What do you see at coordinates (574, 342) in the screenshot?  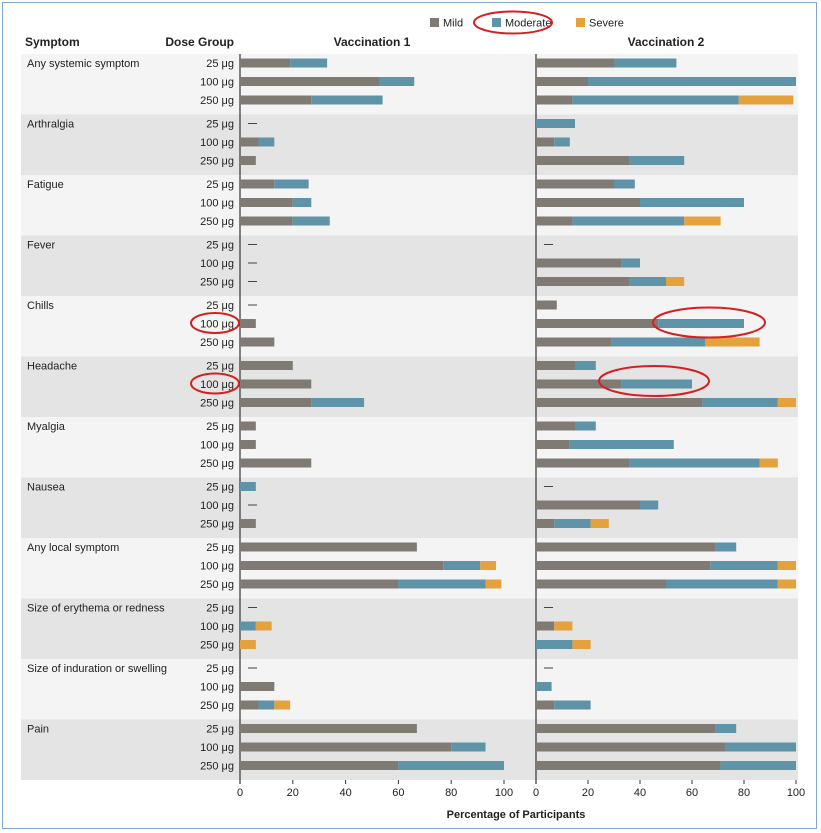 I see `v2-chills-250-ug-mild-bar` at bounding box center [574, 342].